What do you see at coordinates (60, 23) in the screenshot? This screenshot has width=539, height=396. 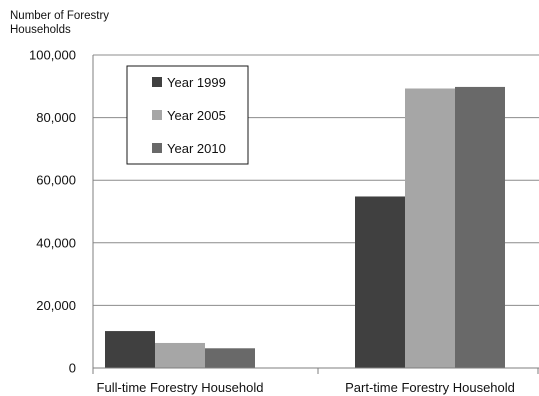 I see `y-axis-label: Number of Forestry Households` at bounding box center [60, 23].